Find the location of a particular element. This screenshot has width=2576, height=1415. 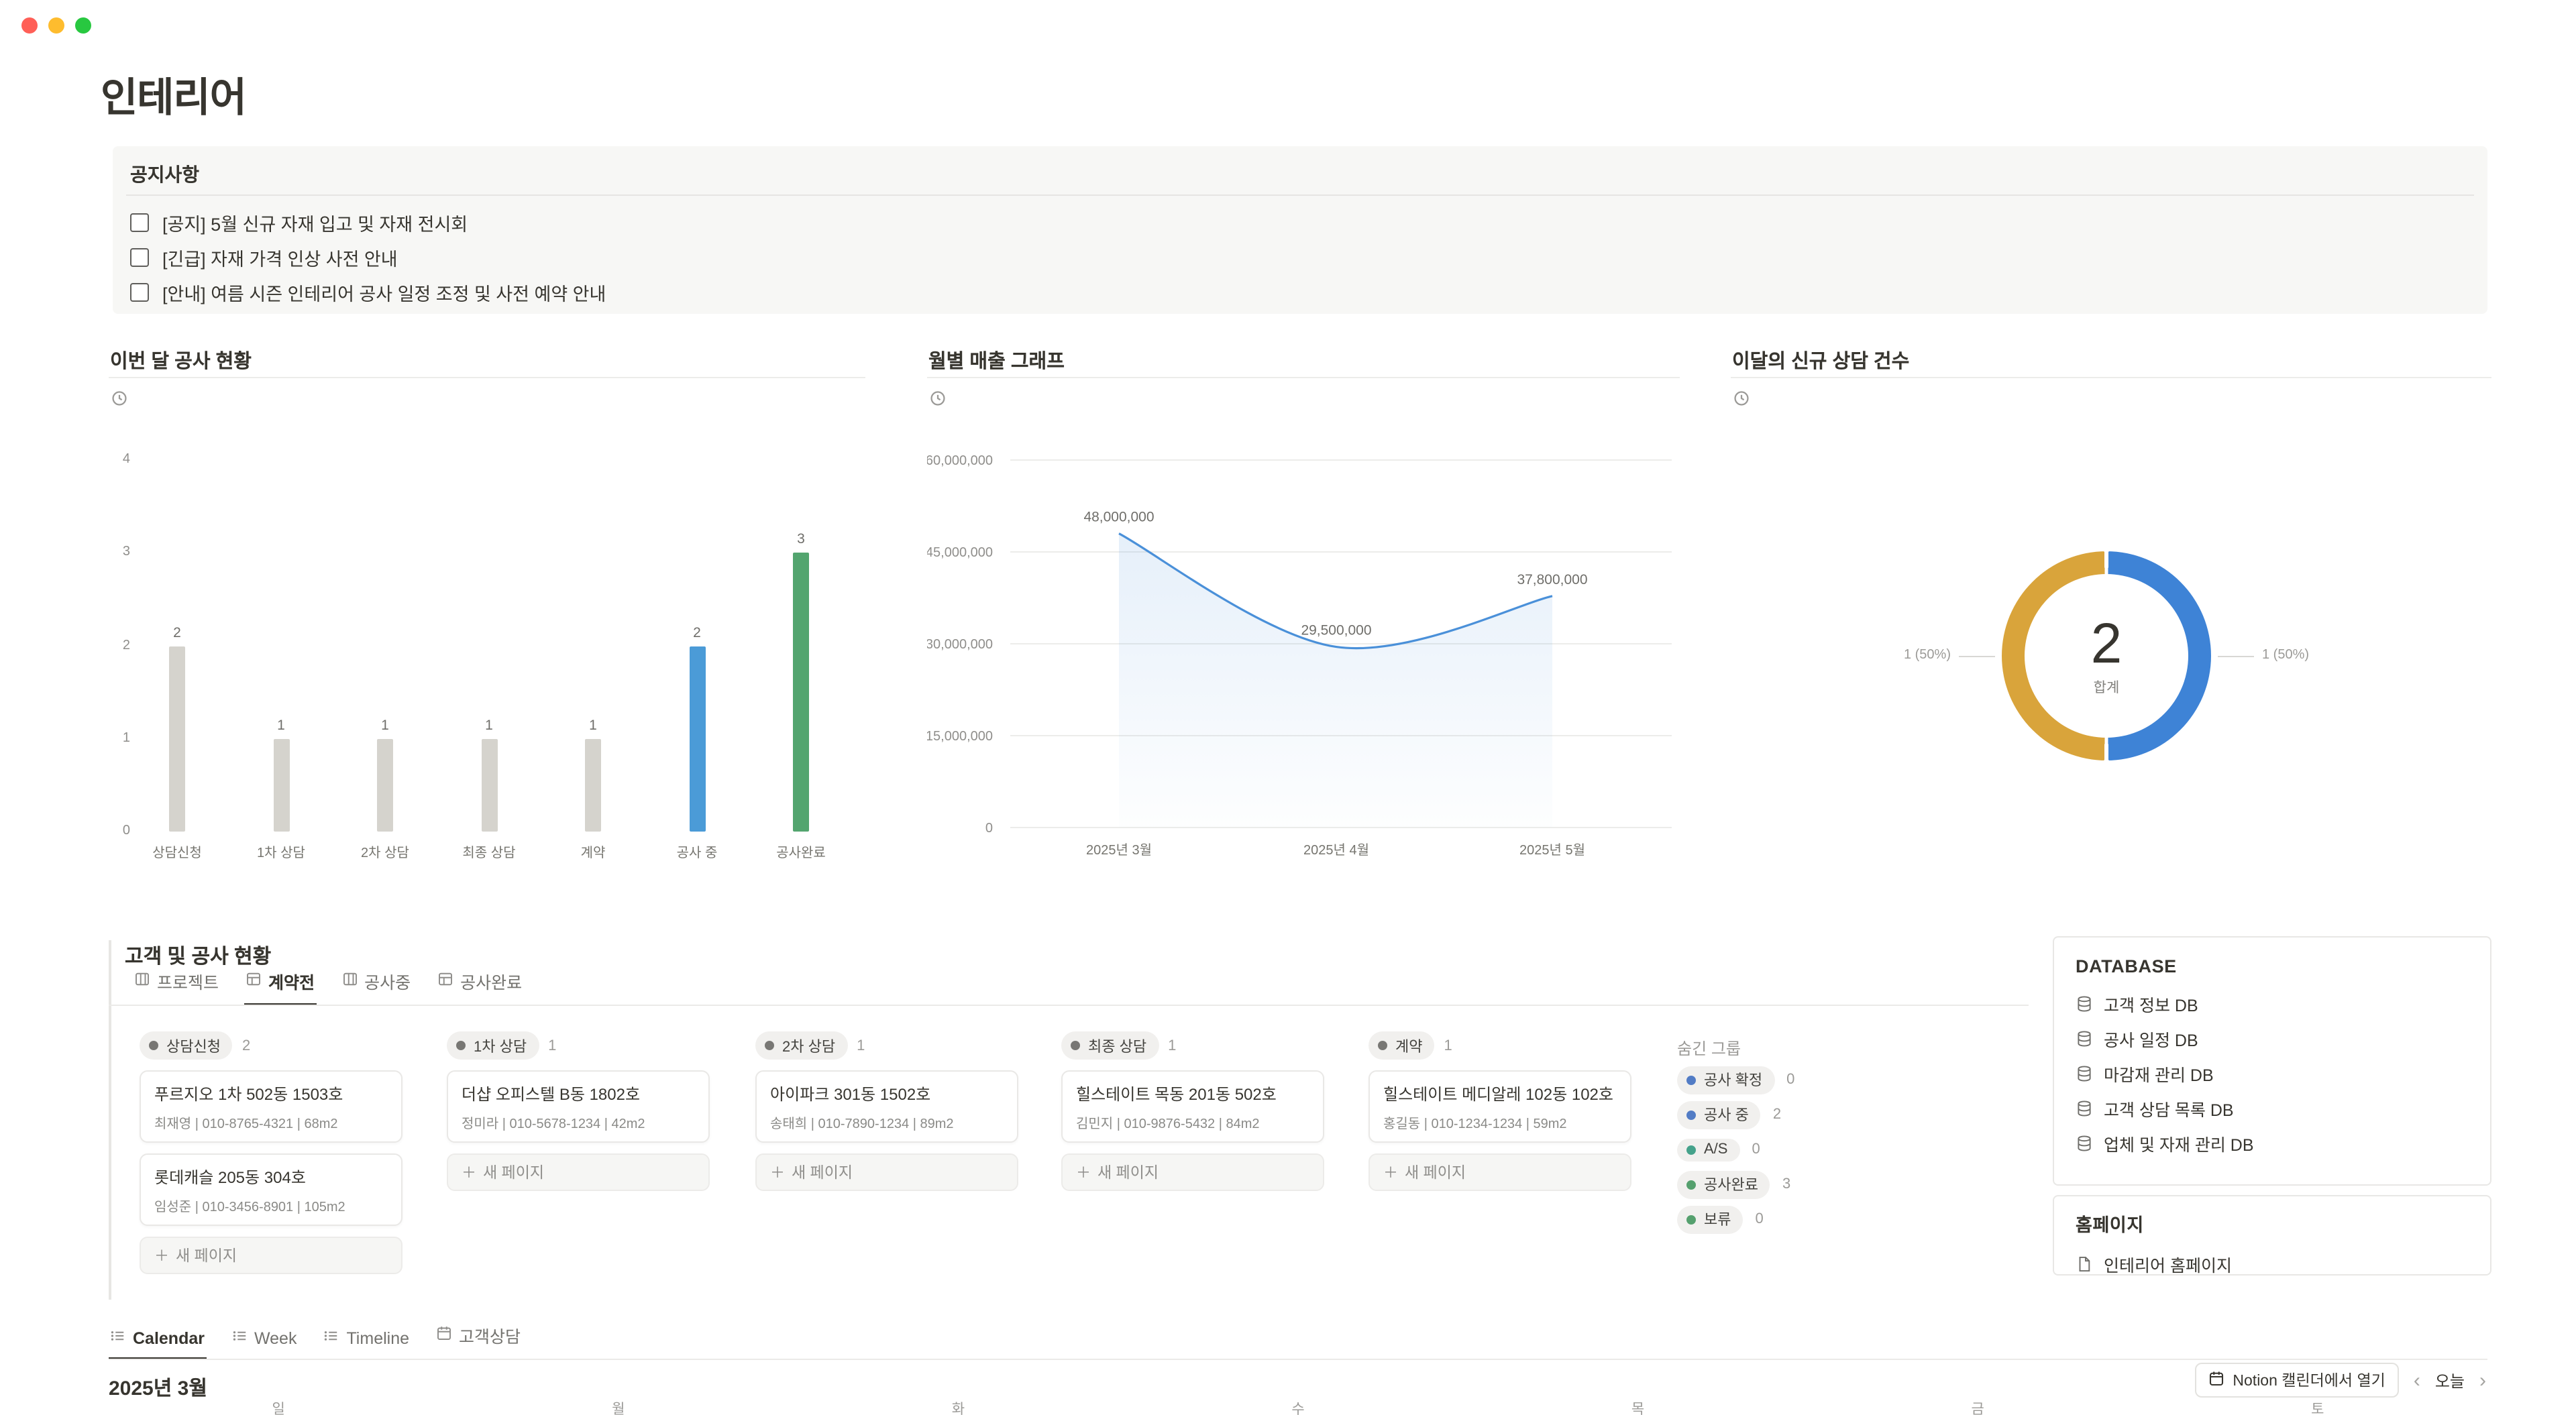

open-notion-calendar-label: Notion 캘린더에서 열기 is located at coordinates (2309, 1381).